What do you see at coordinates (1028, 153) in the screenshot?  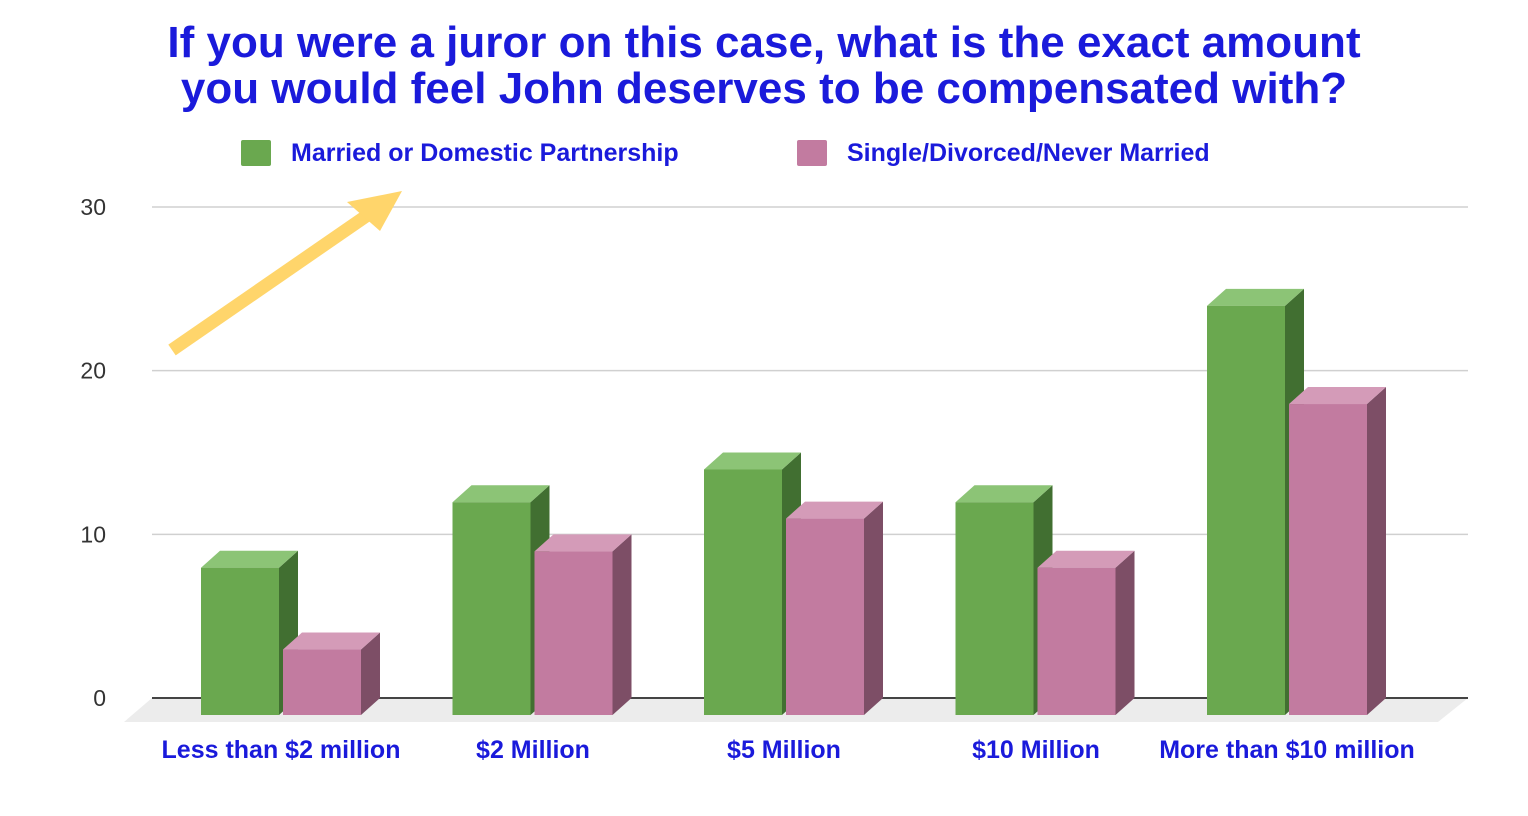 I see `legend-label-single: Single/Divorced/Never Married` at bounding box center [1028, 153].